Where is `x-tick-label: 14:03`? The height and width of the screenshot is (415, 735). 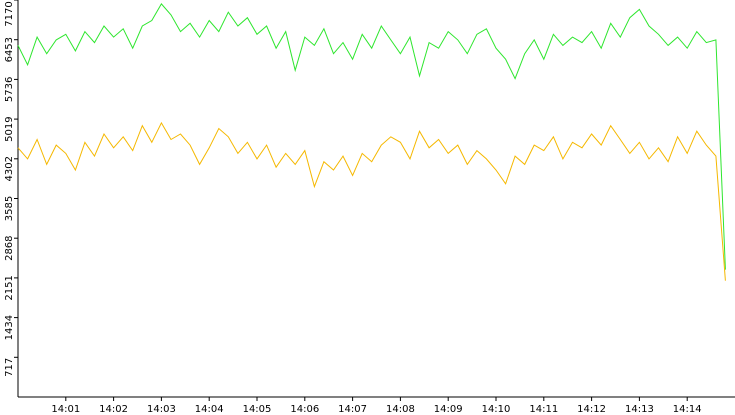
x-tick-label: 14:03 is located at coordinates (161, 409).